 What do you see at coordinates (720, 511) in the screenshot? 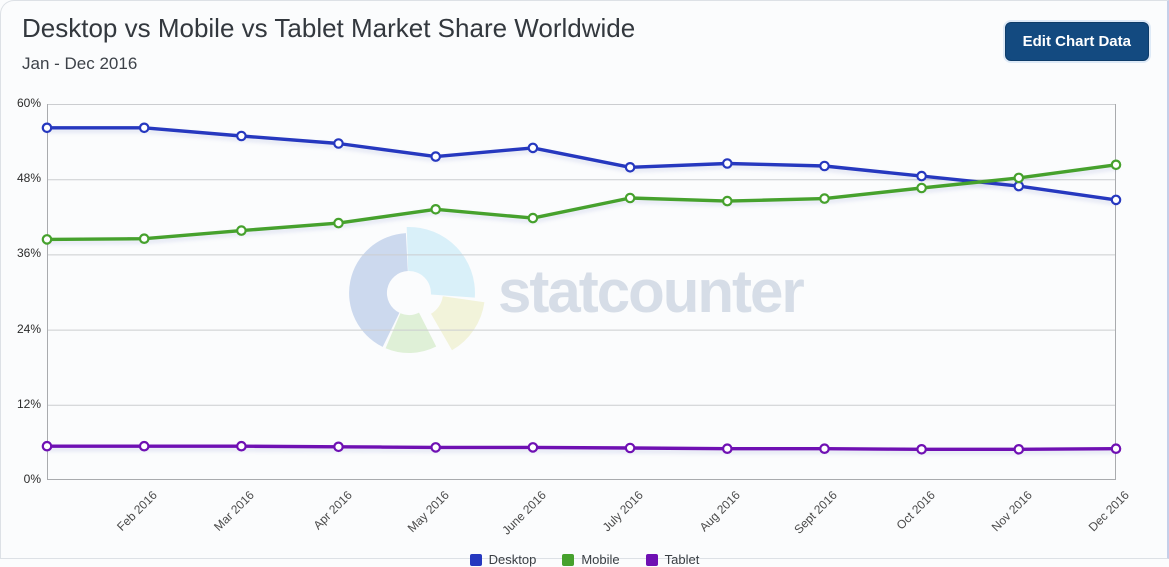
I see `x-axis-label: Aug 2016` at bounding box center [720, 511].